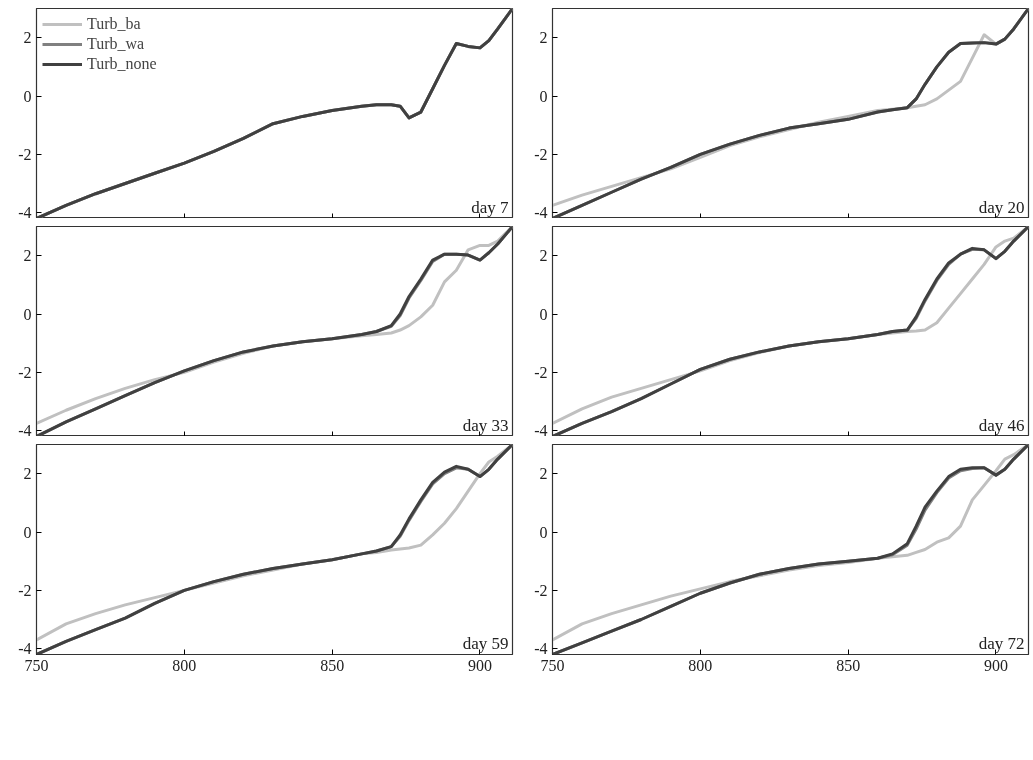 The width and height of the screenshot is (1033, 760). I want to click on legend-label: Turb_ba, so click(114, 24).